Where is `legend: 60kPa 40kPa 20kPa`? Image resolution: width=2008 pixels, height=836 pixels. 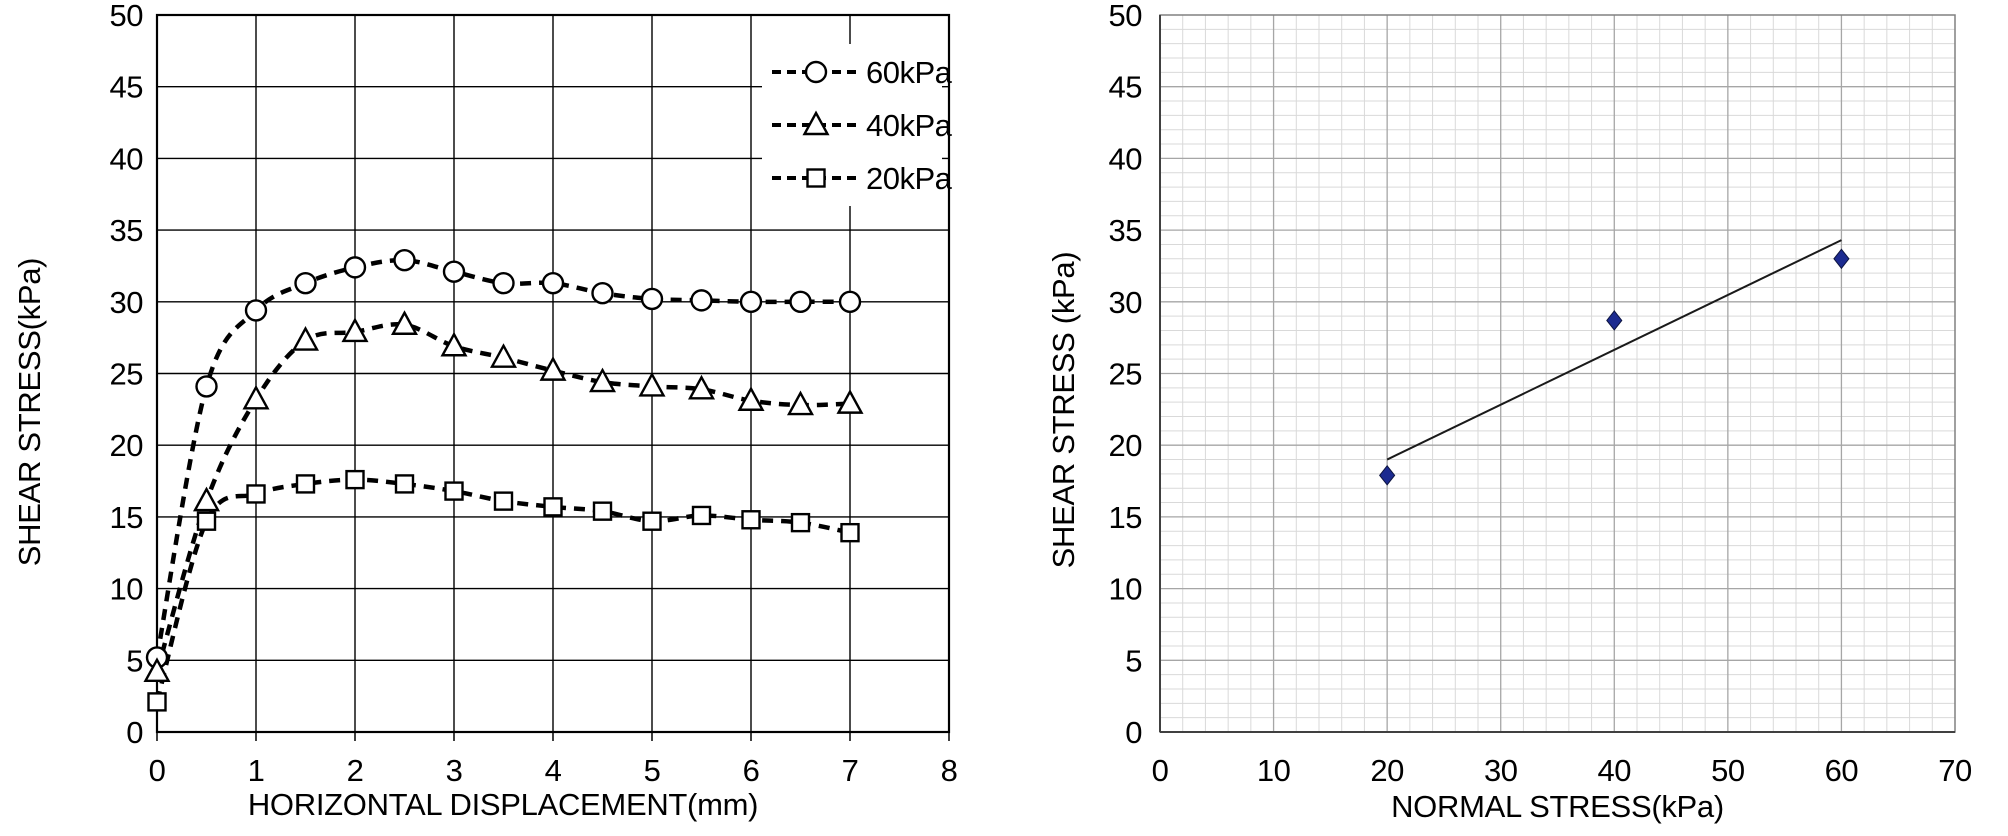
legend: 60kPa 40kPa 20kPa is located at coordinates (857, 125).